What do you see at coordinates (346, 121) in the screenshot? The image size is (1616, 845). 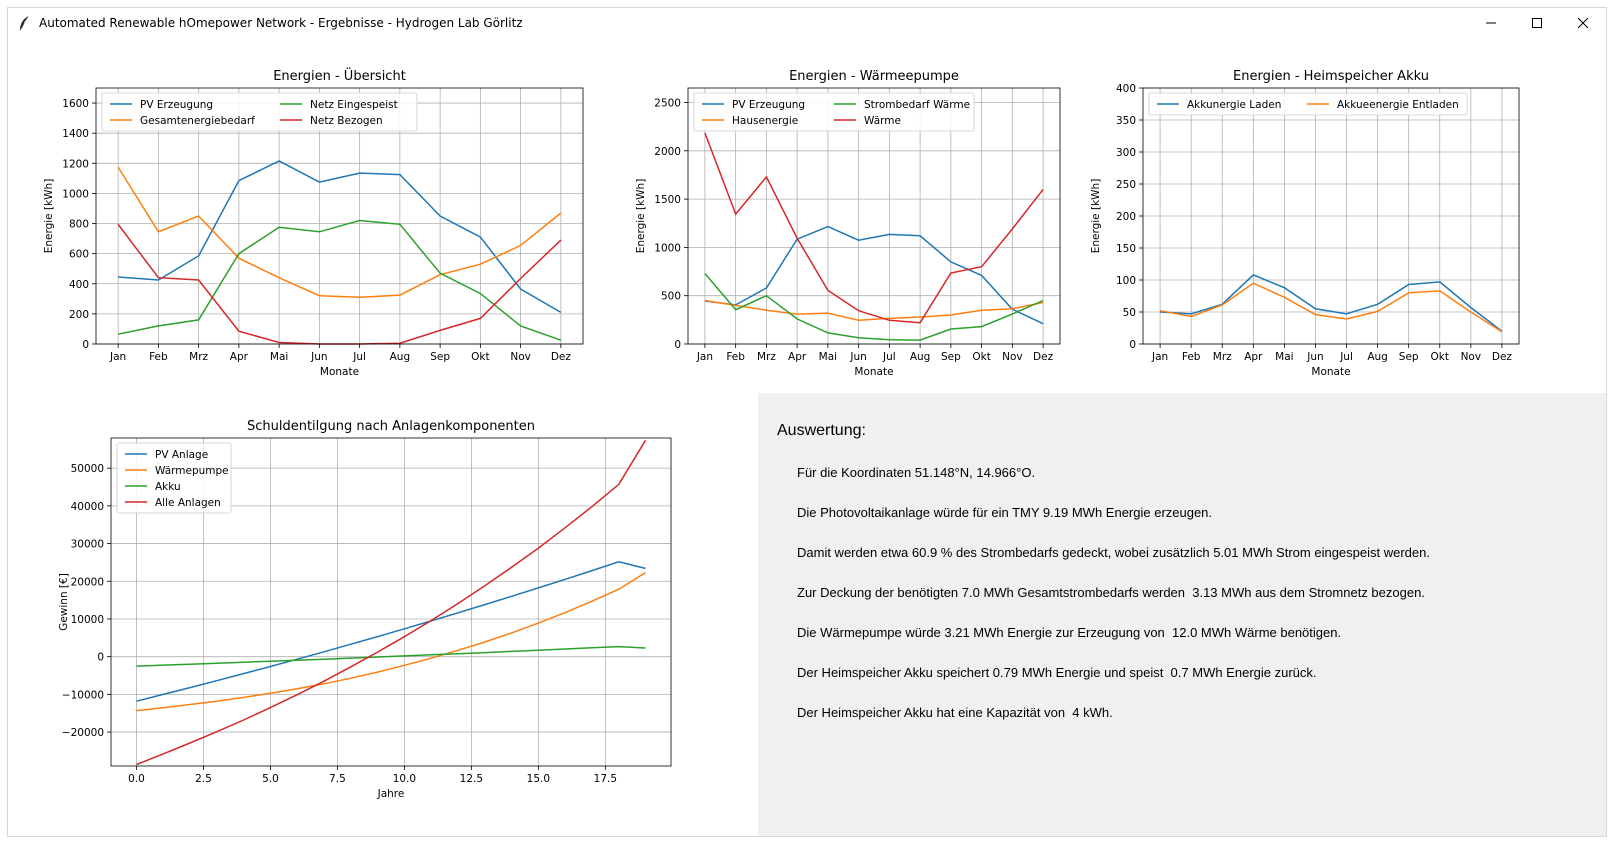 I see `legend-label: Netz Bezogen` at bounding box center [346, 121].